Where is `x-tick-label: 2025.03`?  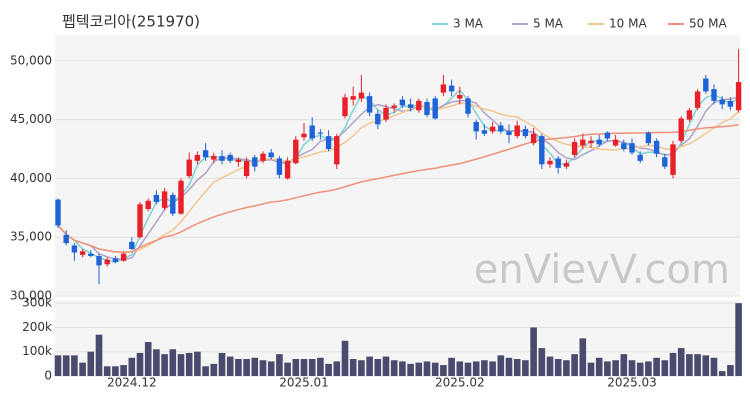 x-tick-label: 2025.03 is located at coordinates (632, 383).